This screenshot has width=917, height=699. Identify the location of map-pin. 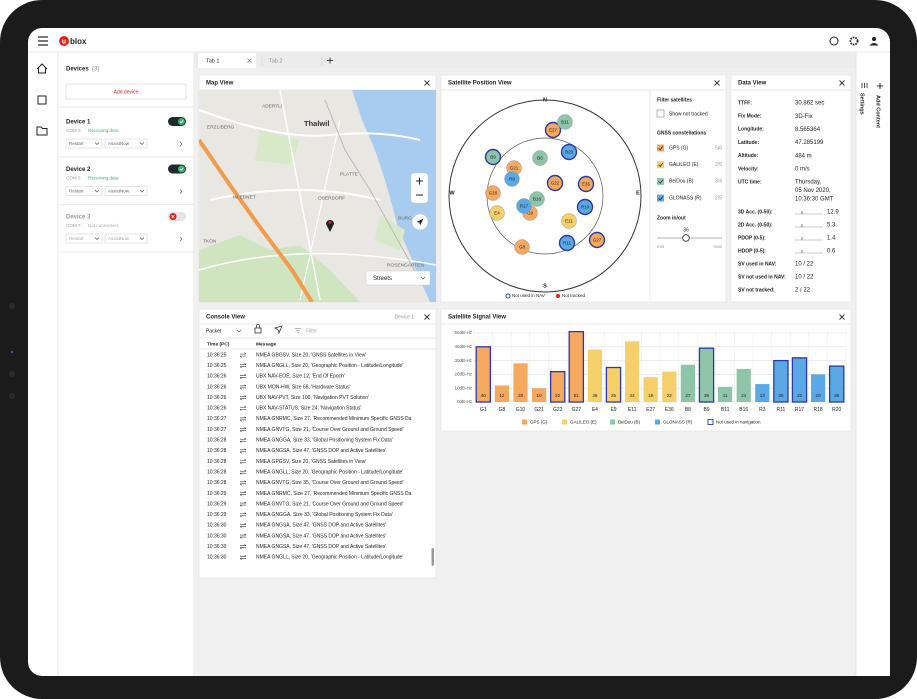
(330, 226).